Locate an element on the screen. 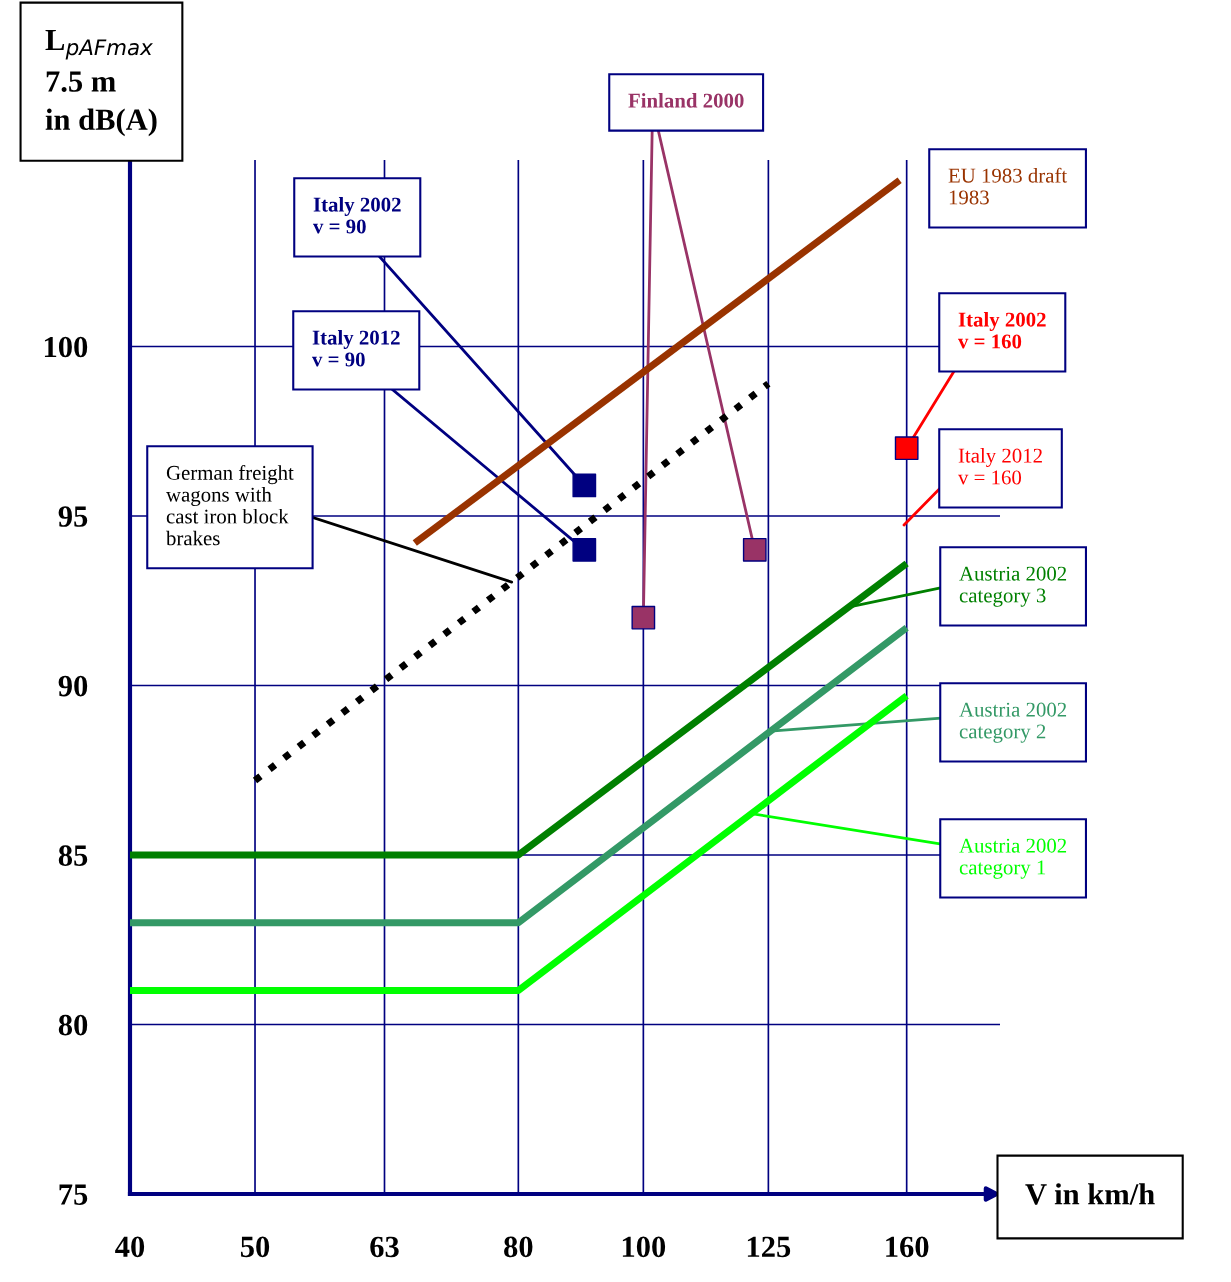 This screenshot has height=1282, width=1231. x-axis-title: V in km/h is located at coordinates (1090, 1194).